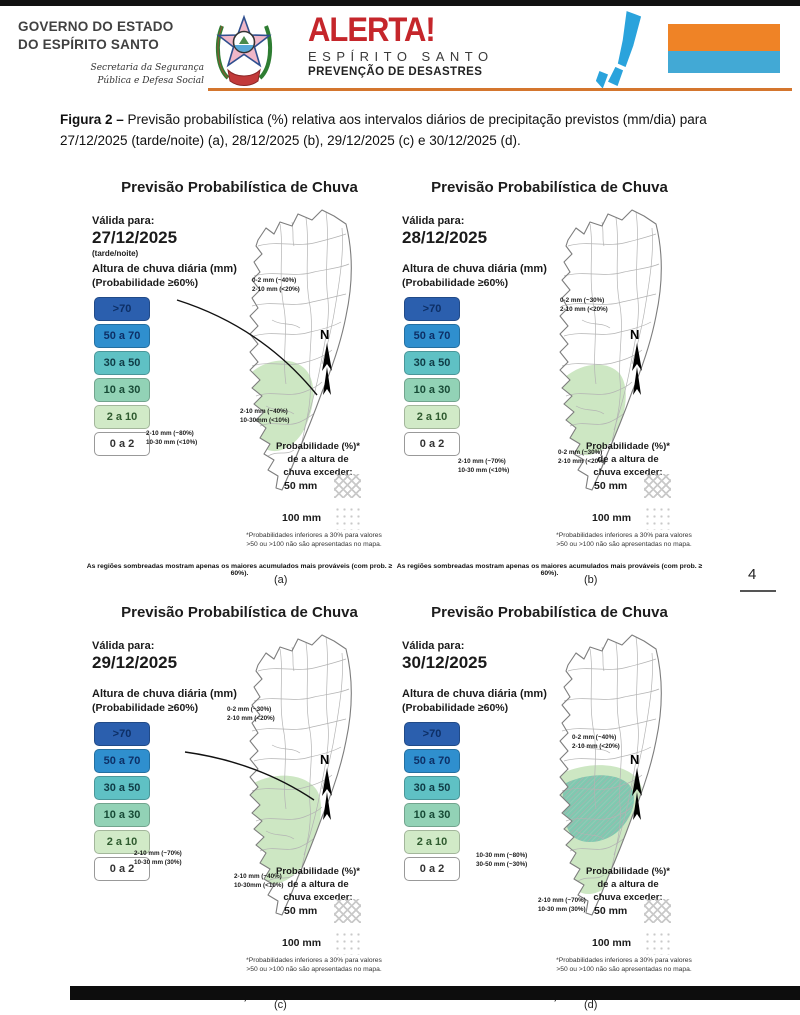 This screenshot has width=800, height=1015. I want to click on alerta-logo-state: ESPÍRITO SANTO, so click(401, 56).